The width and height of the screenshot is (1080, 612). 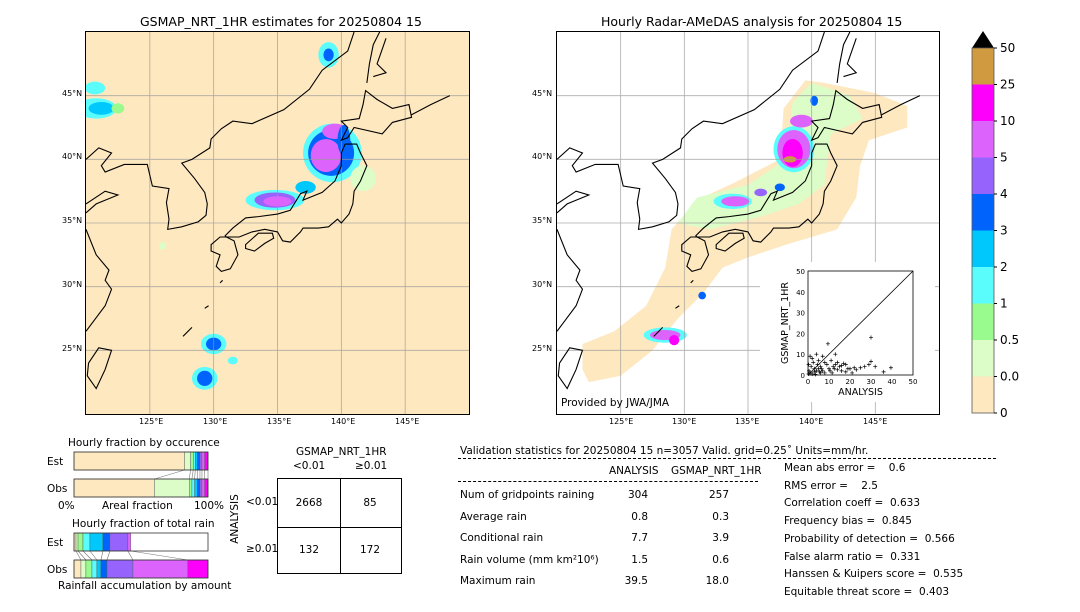 What do you see at coordinates (867, 591) in the screenshot?
I see `stats-score: Equitable threat score = 0.403` at bounding box center [867, 591].